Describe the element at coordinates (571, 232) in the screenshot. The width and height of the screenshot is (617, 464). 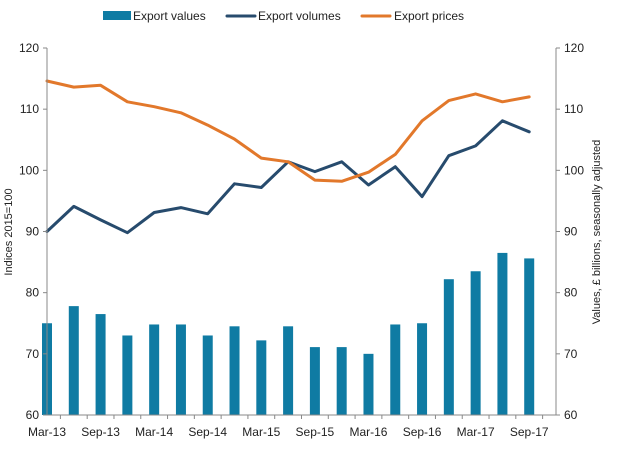
I see `y-right-tick-label: 90` at that location.